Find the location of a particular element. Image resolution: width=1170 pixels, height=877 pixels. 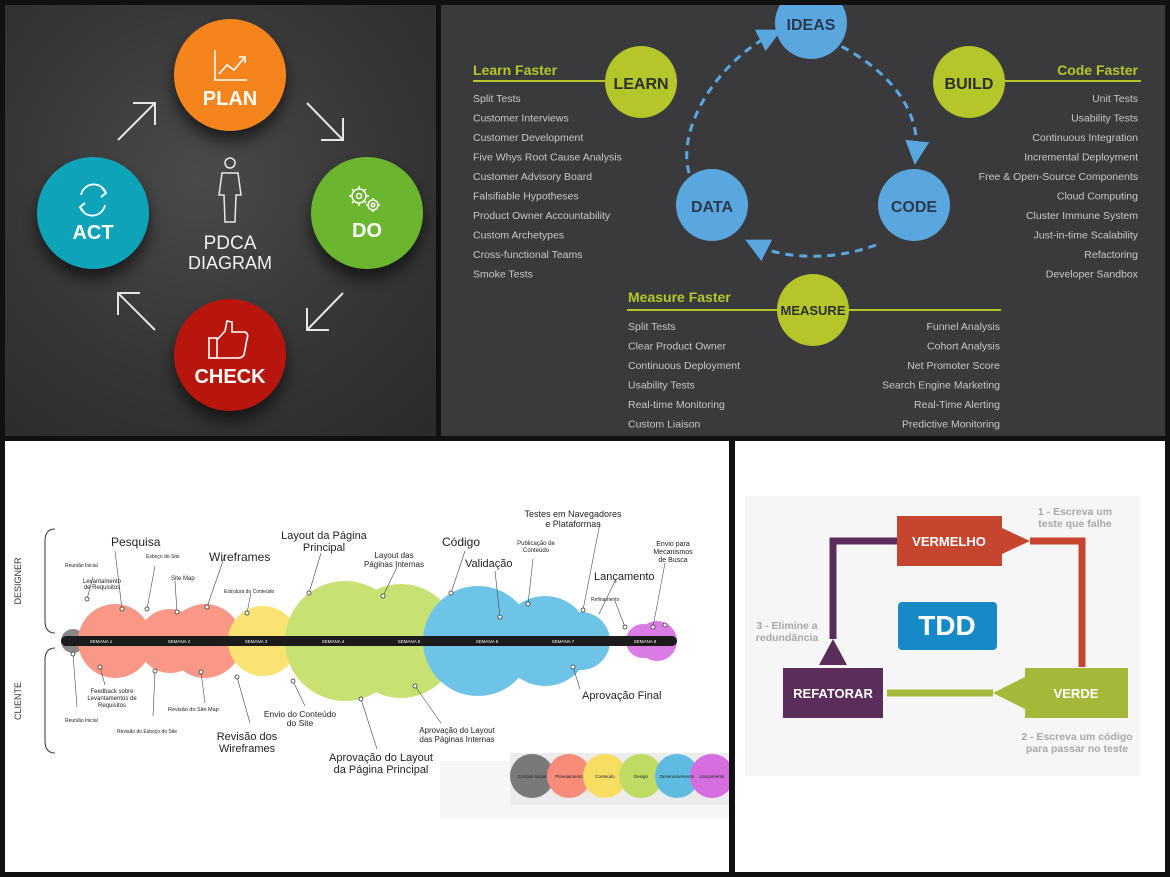

measure-faster-heading: Measure Faster is located at coordinates (679, 297).